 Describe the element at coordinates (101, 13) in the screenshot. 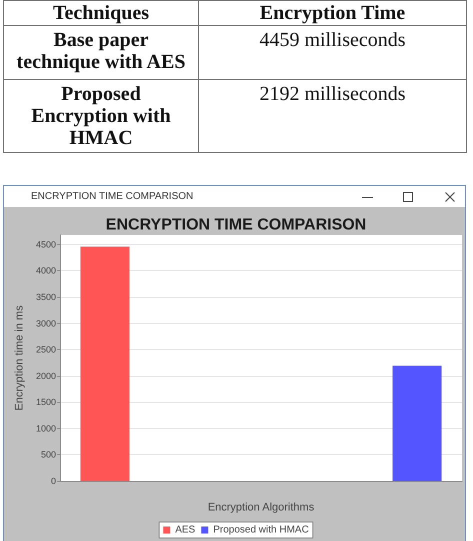

I see `text: Techniques` at that location.